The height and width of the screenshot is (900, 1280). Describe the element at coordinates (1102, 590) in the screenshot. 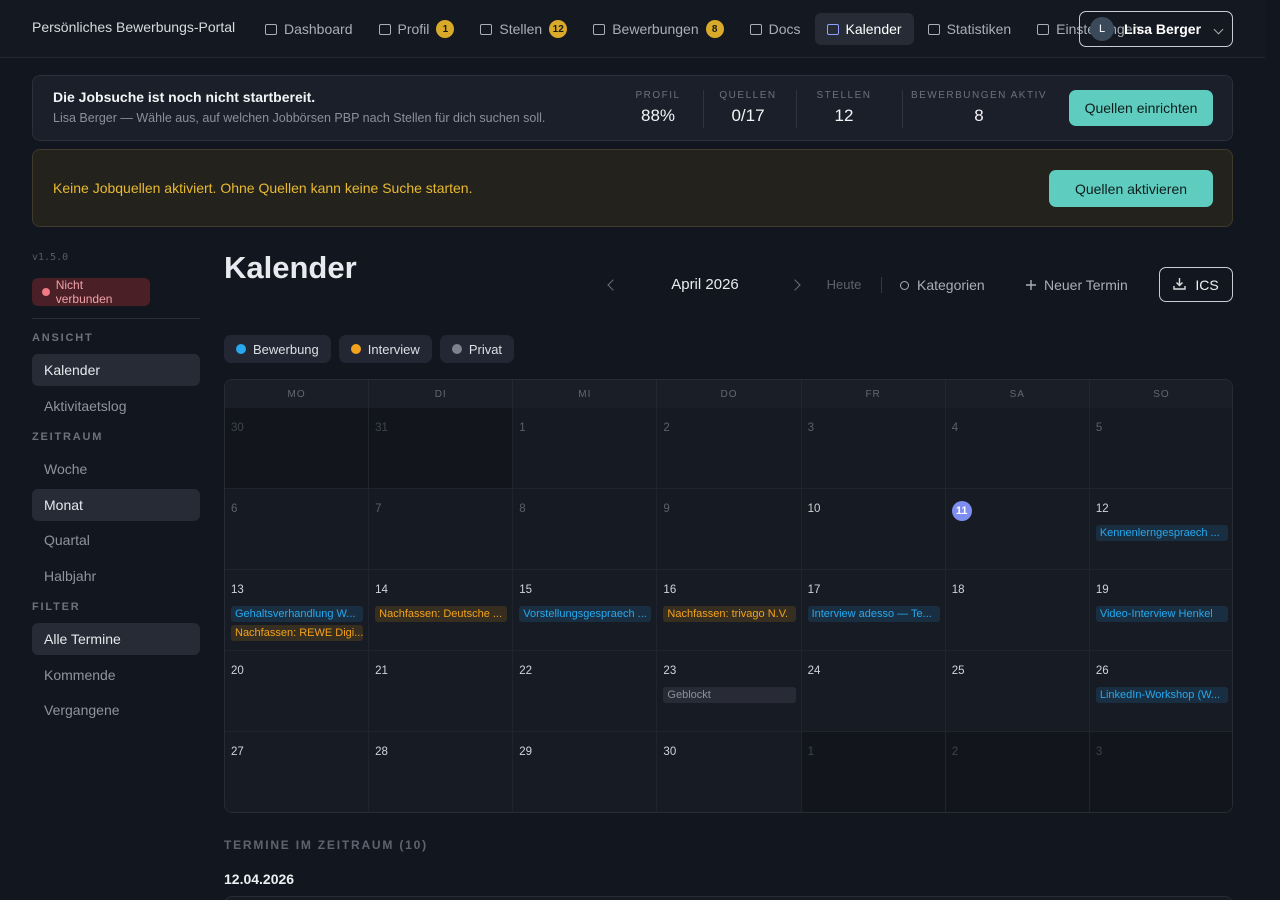

I see `day-number: 19` at that location.